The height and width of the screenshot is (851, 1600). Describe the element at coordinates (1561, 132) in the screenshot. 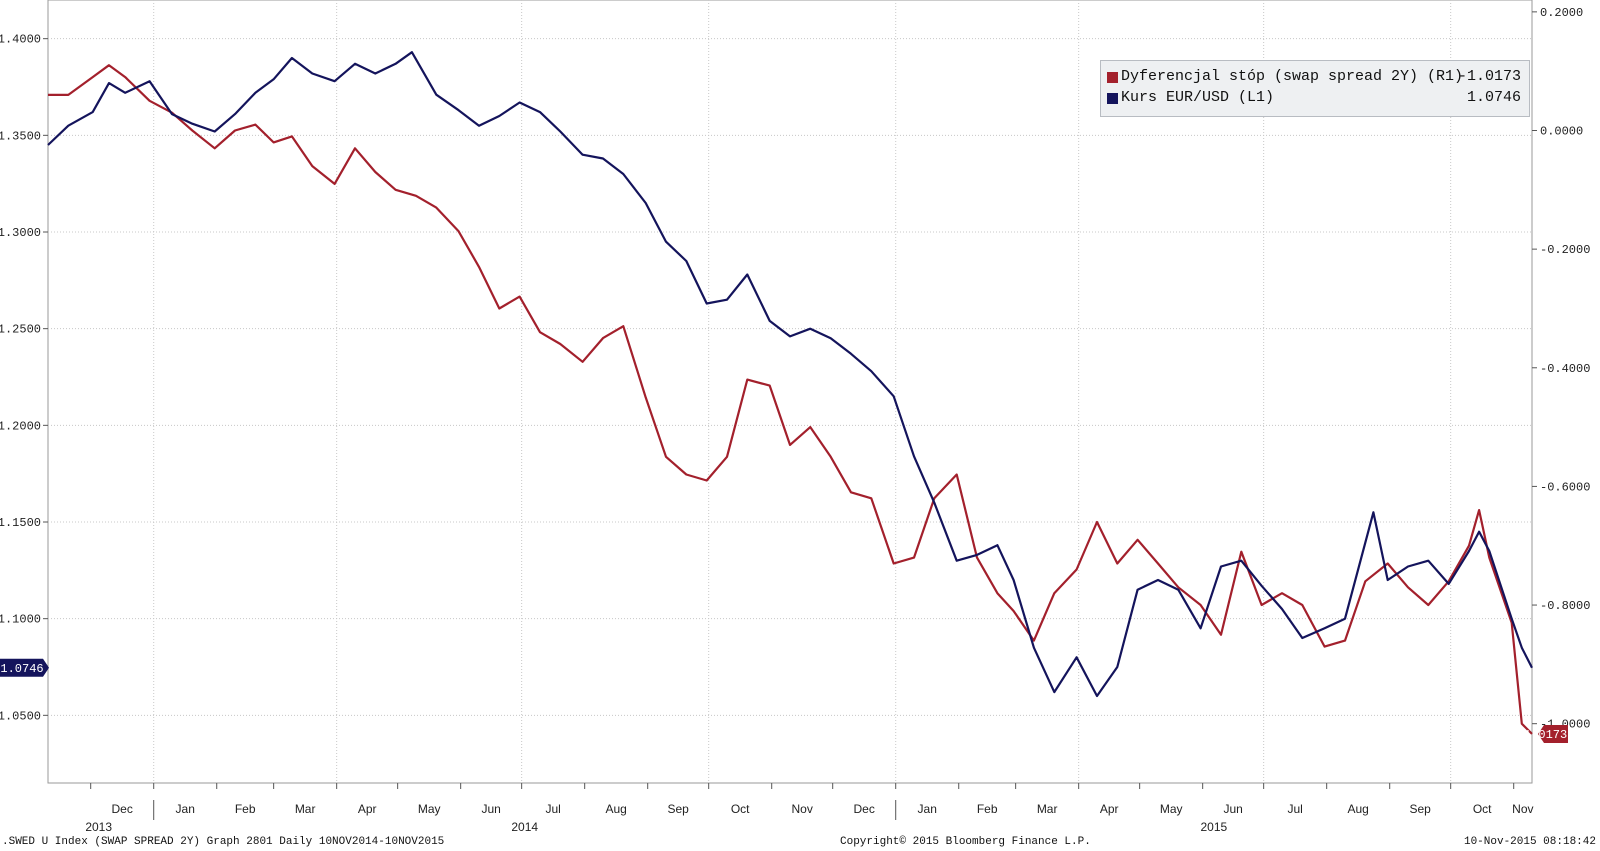

I see `right-axis-tick-label: 0.0000` at that location.